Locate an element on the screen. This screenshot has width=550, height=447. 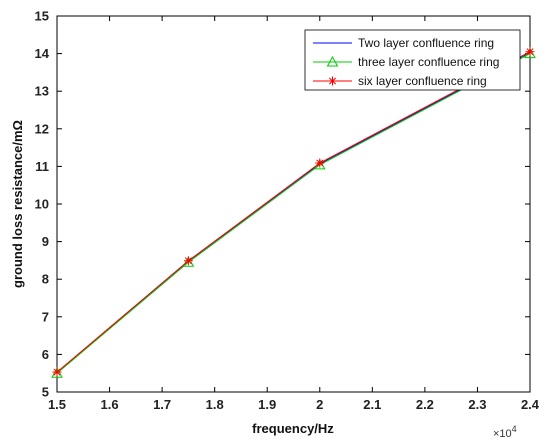
y-tick-label-2: 7 is located at coordinates (45, 316).